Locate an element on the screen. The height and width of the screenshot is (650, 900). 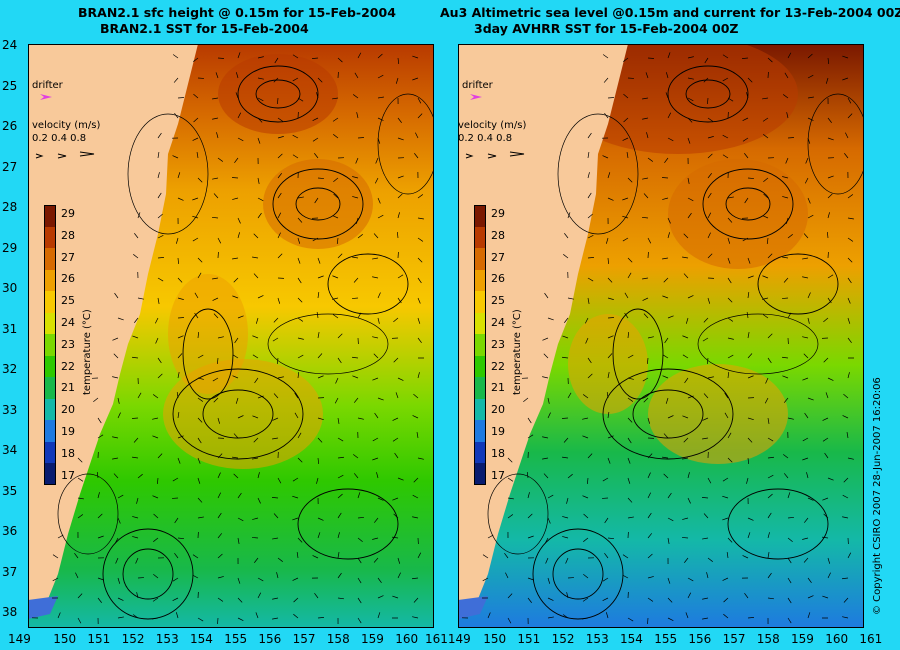
x-tick-label-left: 151 is located at coordinates (99, 639).